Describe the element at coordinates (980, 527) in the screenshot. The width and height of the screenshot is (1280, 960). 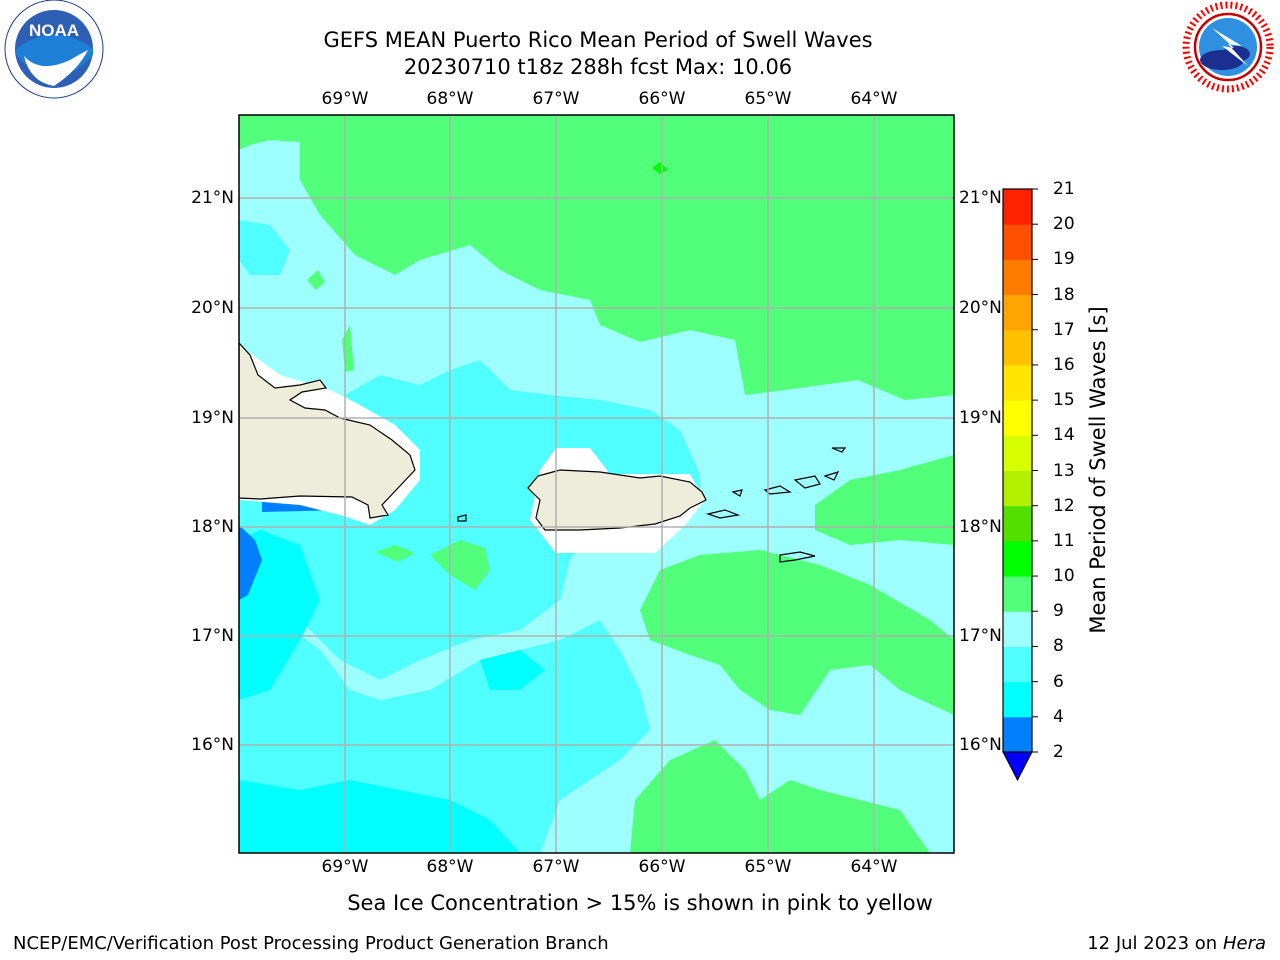
I see `lat-tick-right: 18°N` at that location.